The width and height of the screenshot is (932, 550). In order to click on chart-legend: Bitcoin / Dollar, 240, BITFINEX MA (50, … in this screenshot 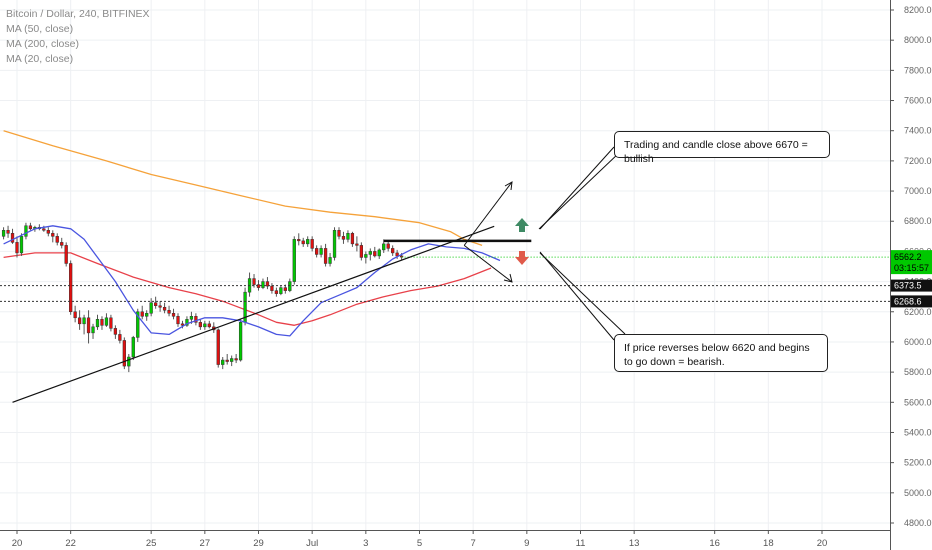, I will do `click(78, 37)`.